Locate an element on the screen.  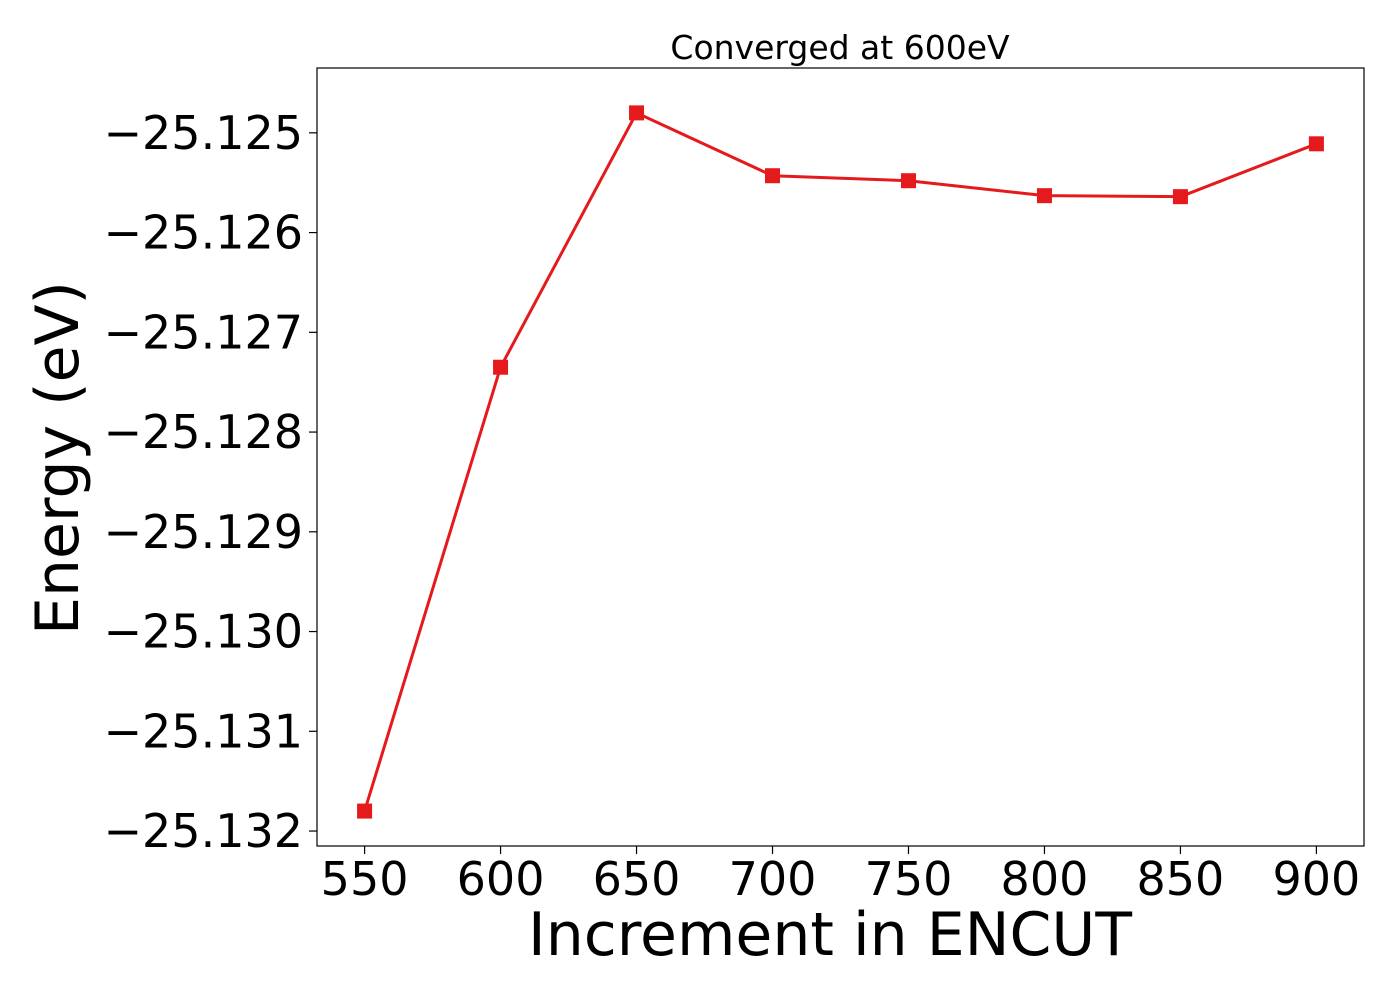
y-tick-label: −25.131 is located at coordinates (204, 731).